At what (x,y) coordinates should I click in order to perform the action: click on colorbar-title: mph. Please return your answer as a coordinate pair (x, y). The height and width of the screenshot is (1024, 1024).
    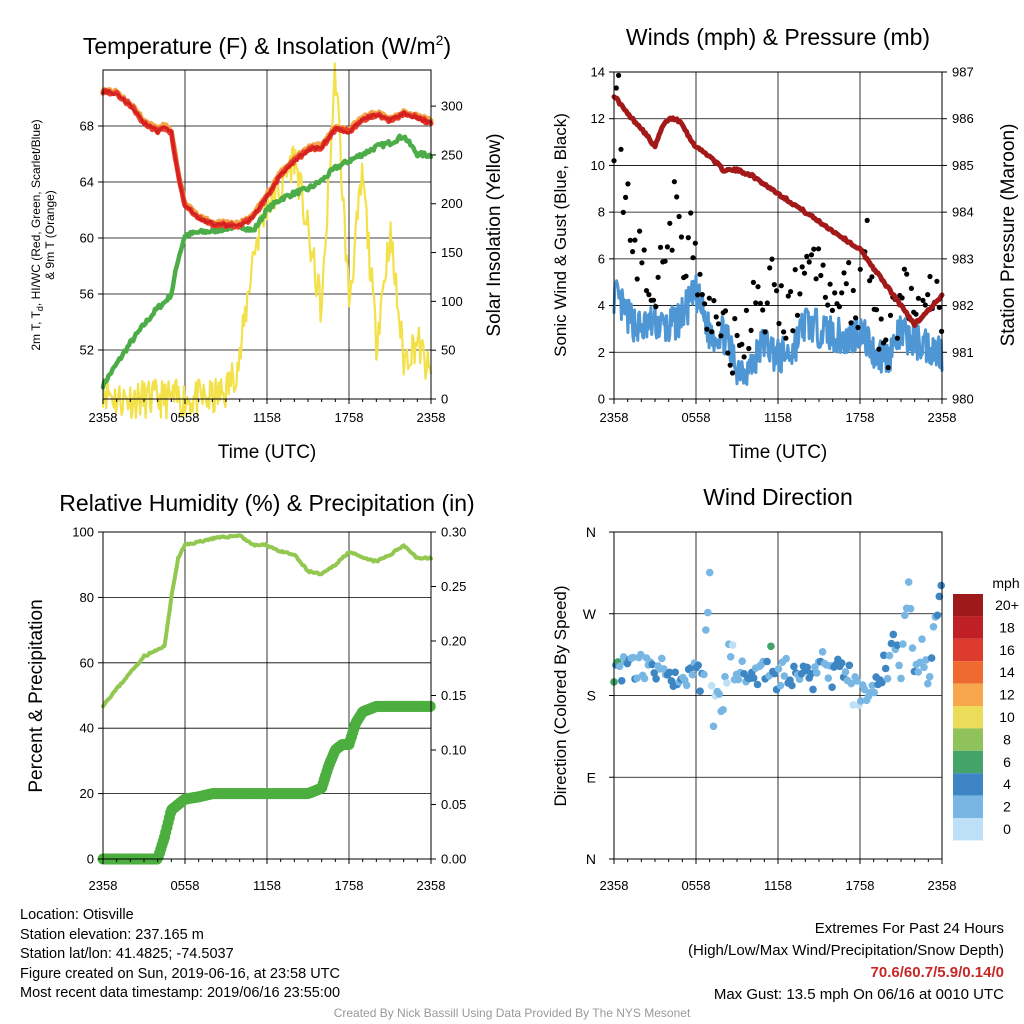
    Looking at the image, I should click on (1005, 583).